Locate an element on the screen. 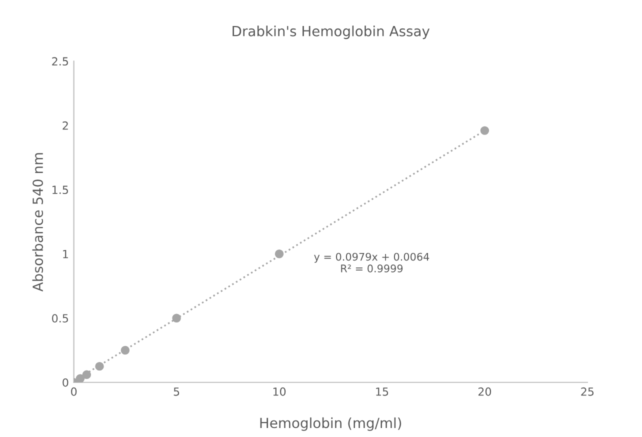  x-tick-label: 20 is located at coordinates (485, 391).